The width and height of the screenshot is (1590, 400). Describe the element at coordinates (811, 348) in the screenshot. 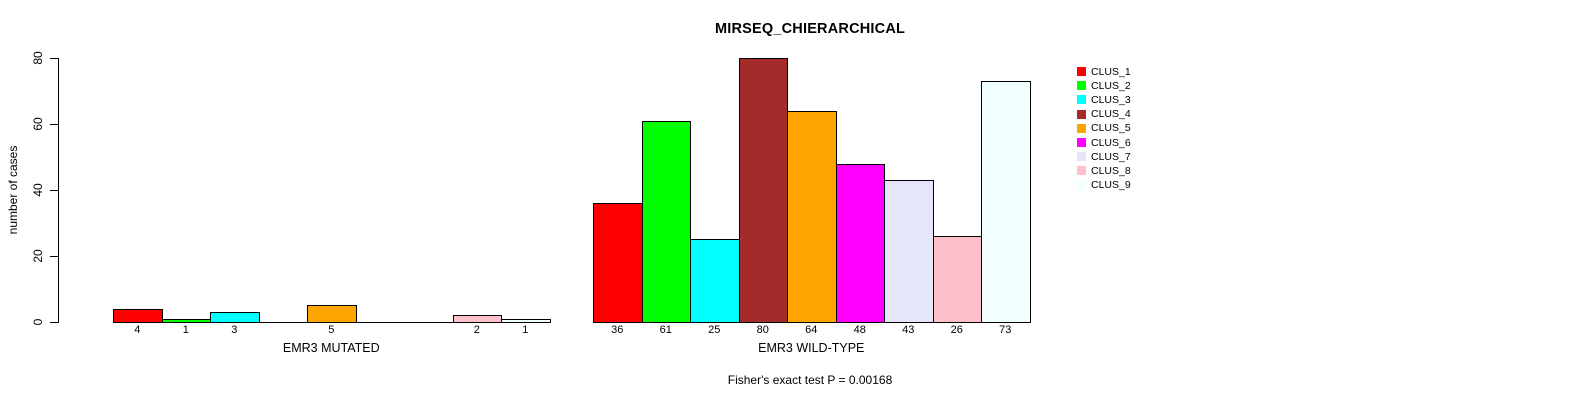

I see `x-axis-group-label: EMR3 WILD-TYPE` at that location.